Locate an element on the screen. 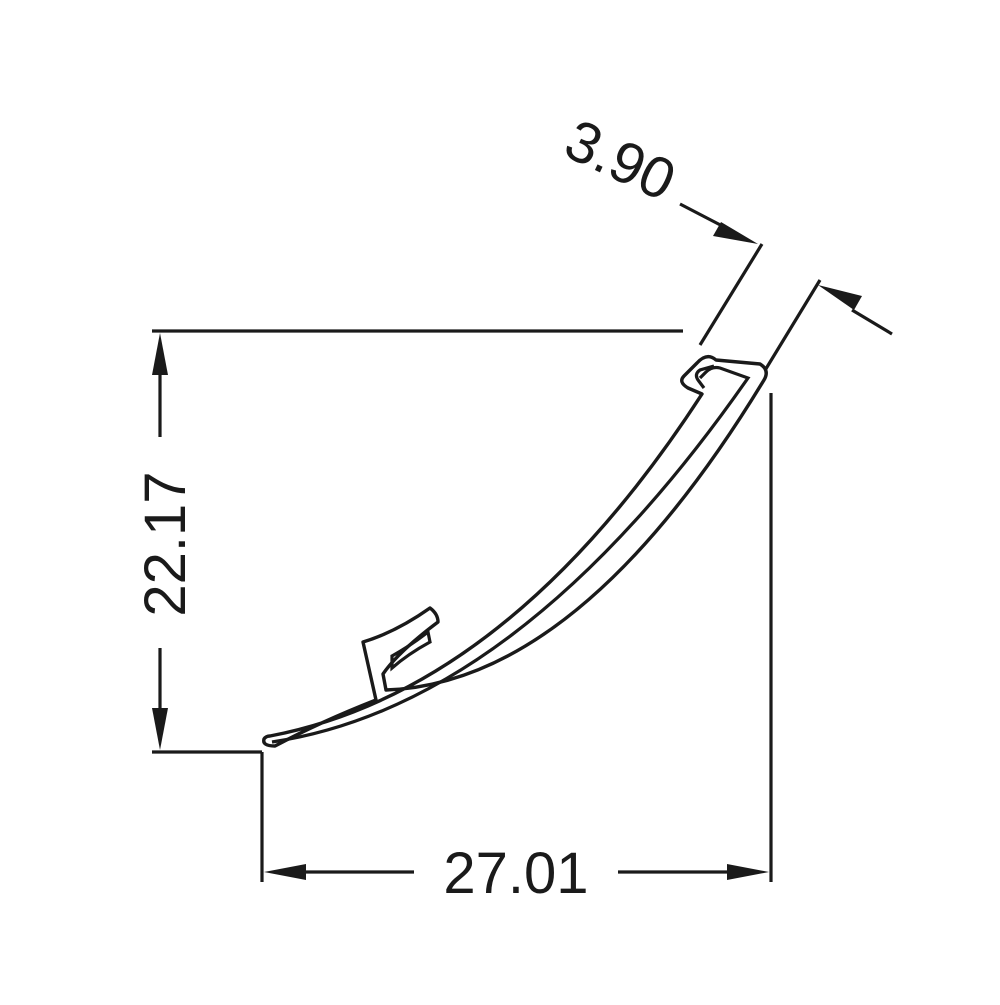 The width and height of the screenshot is (1000, 1005). width-arrow-left is located at coordinates (285, 872).